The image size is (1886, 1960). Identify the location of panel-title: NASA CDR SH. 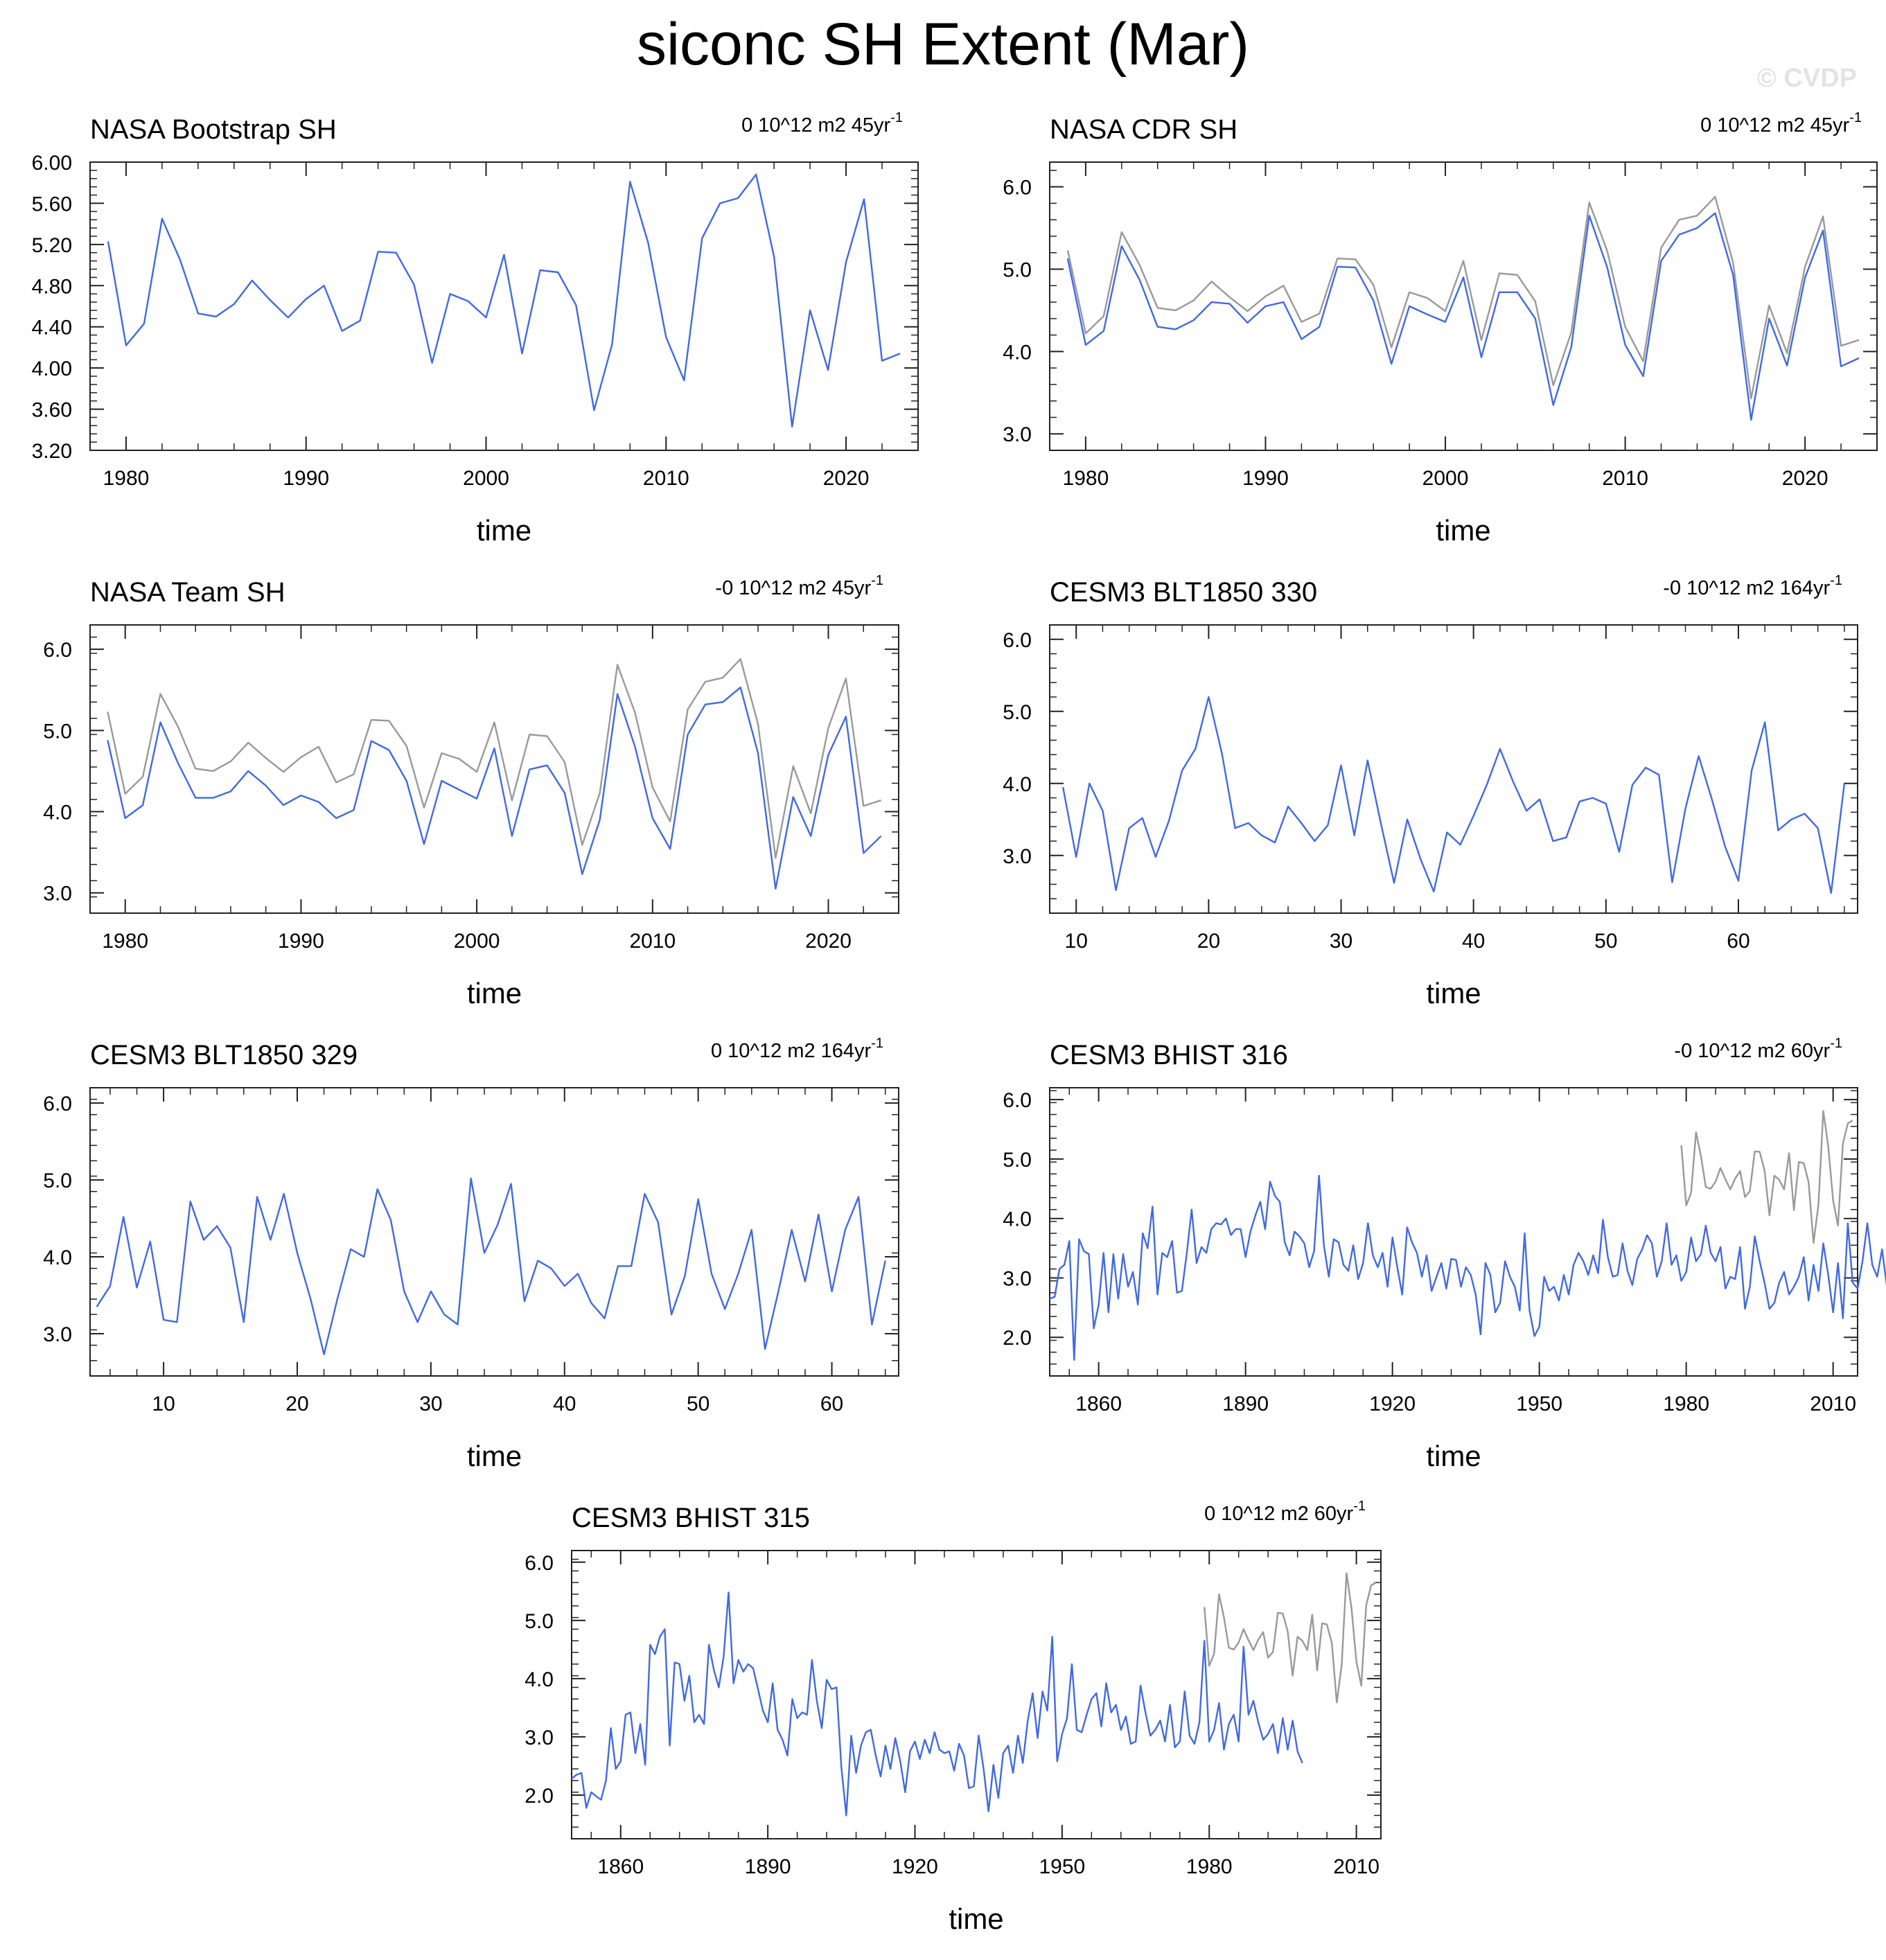
(1143, 129).